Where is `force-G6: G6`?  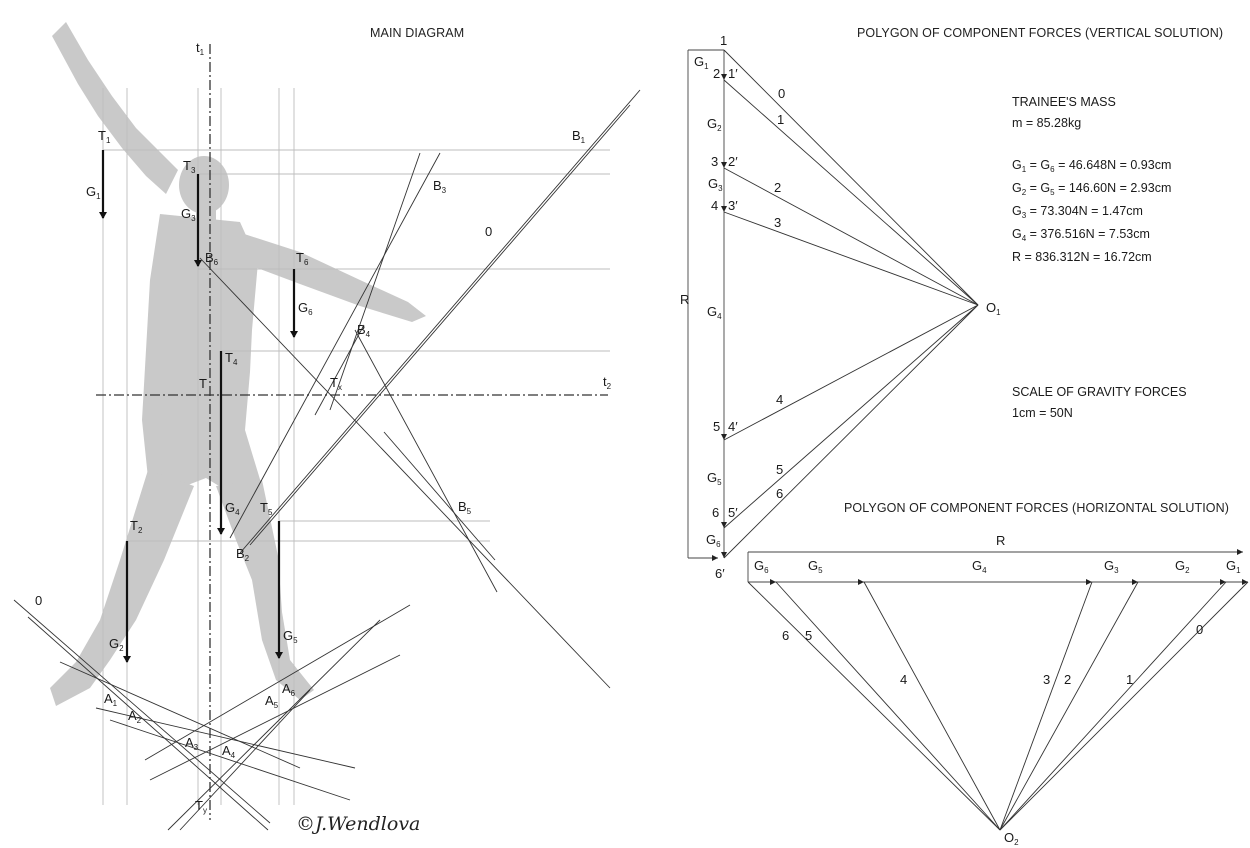
force-G6: G6 is located at coordinates (305, 308).